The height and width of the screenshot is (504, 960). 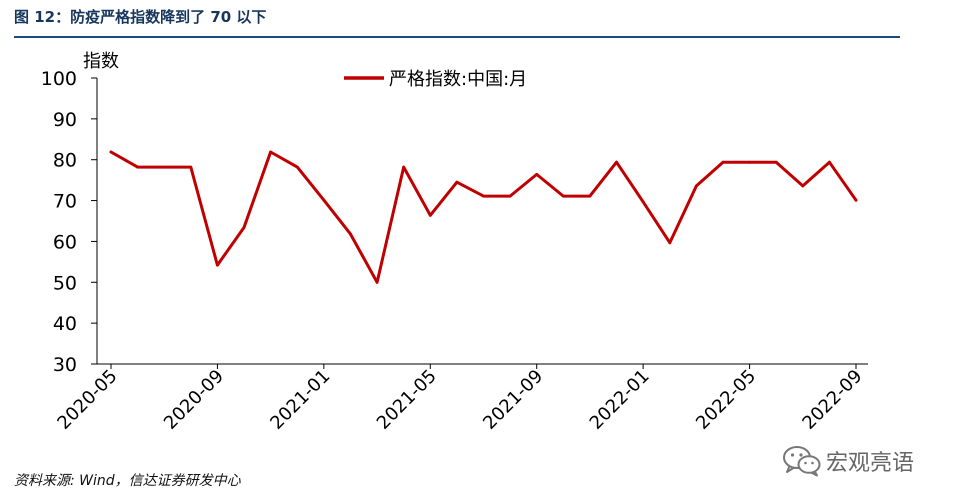 I want to click on y-tick-label: 90, so click(x=65, y=120).